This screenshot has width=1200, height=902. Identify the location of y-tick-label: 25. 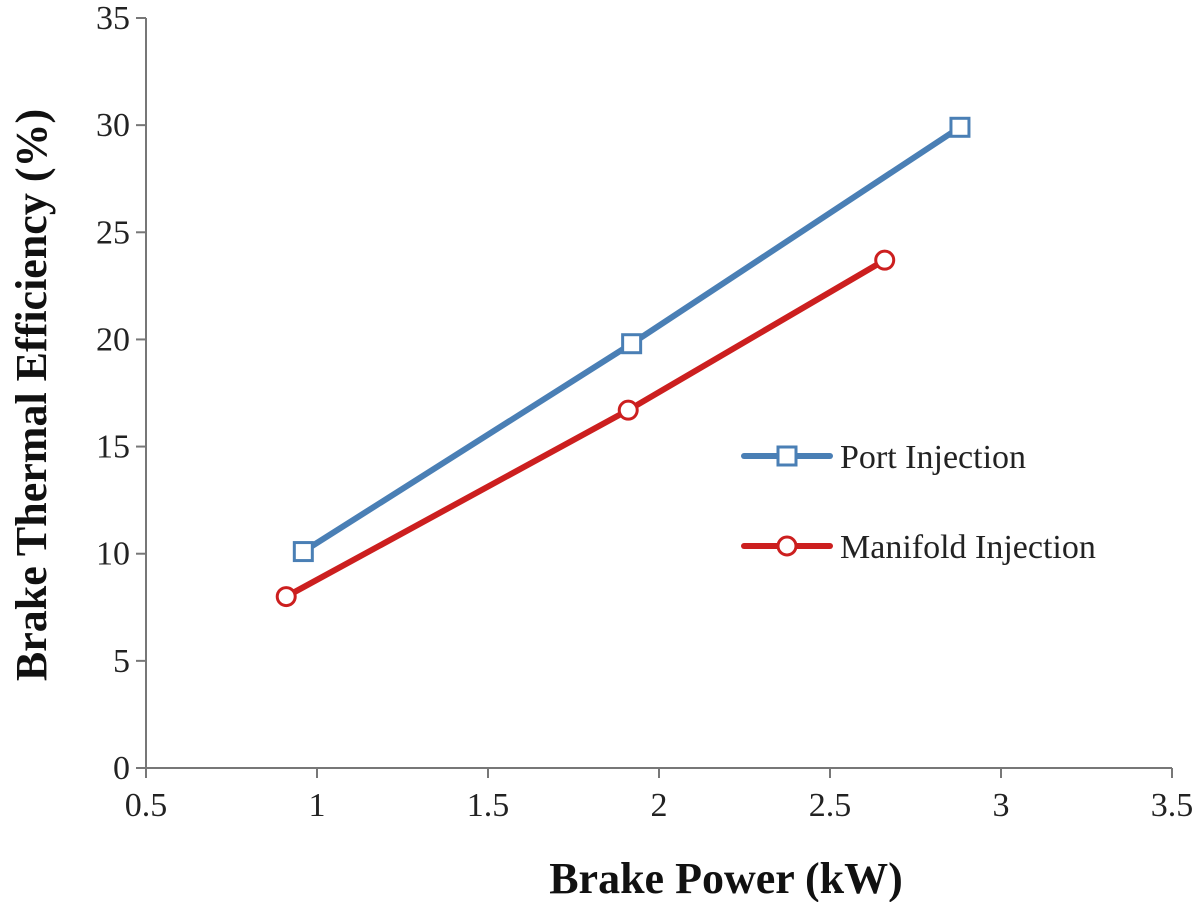
(113, 232).